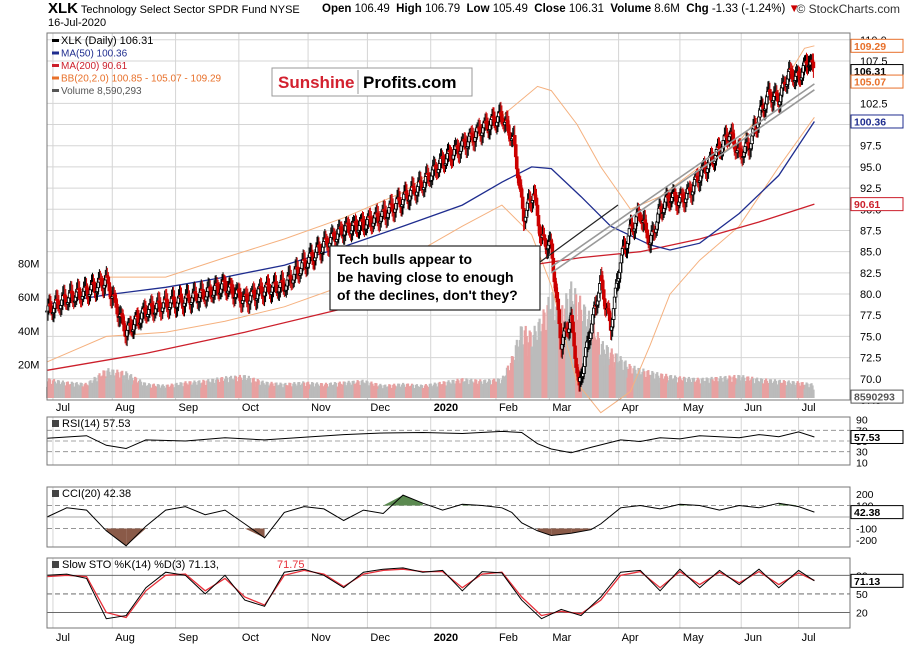  Describe the element at coordinates (870, 83) in the screenshot. I see `price-tag: 105.07` at that location.